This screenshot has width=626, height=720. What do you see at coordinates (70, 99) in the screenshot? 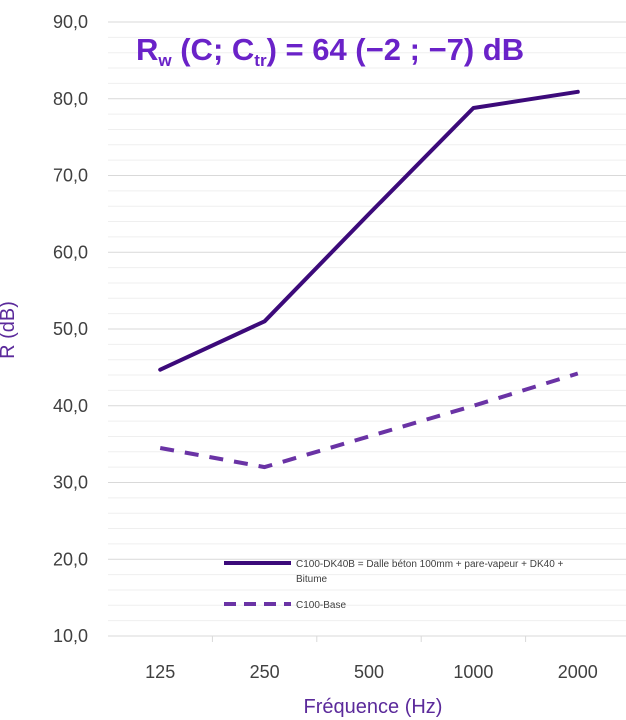
I see `y-tick-label: 80,0` at bounding box center [70, 99].